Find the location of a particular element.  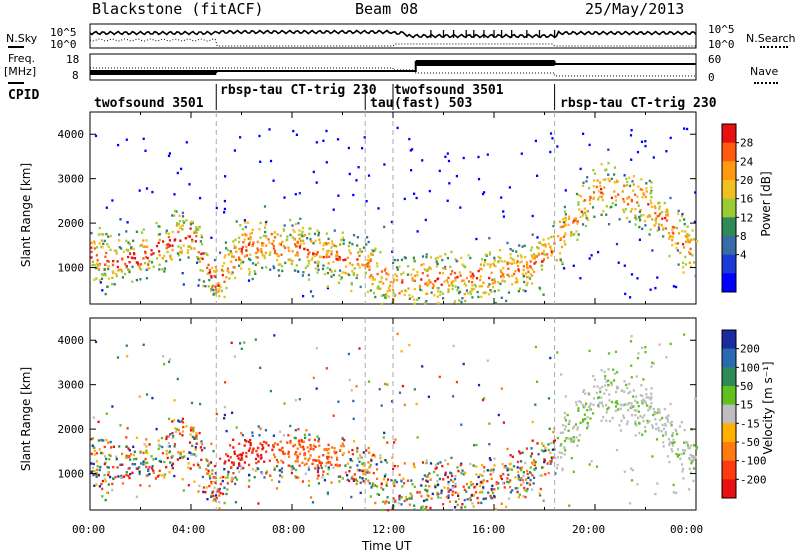

y-tick-label-0-1: 2000 is located at coordinates (71, 223).